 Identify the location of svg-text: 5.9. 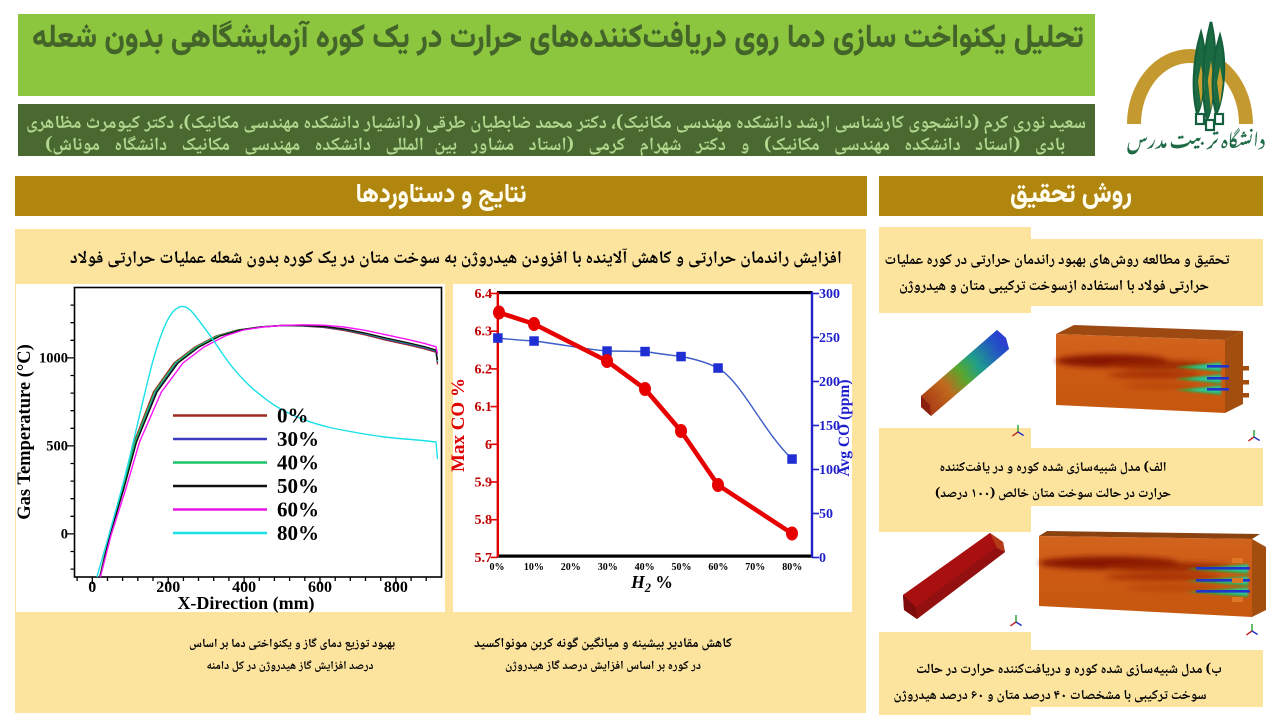
(484, 483).